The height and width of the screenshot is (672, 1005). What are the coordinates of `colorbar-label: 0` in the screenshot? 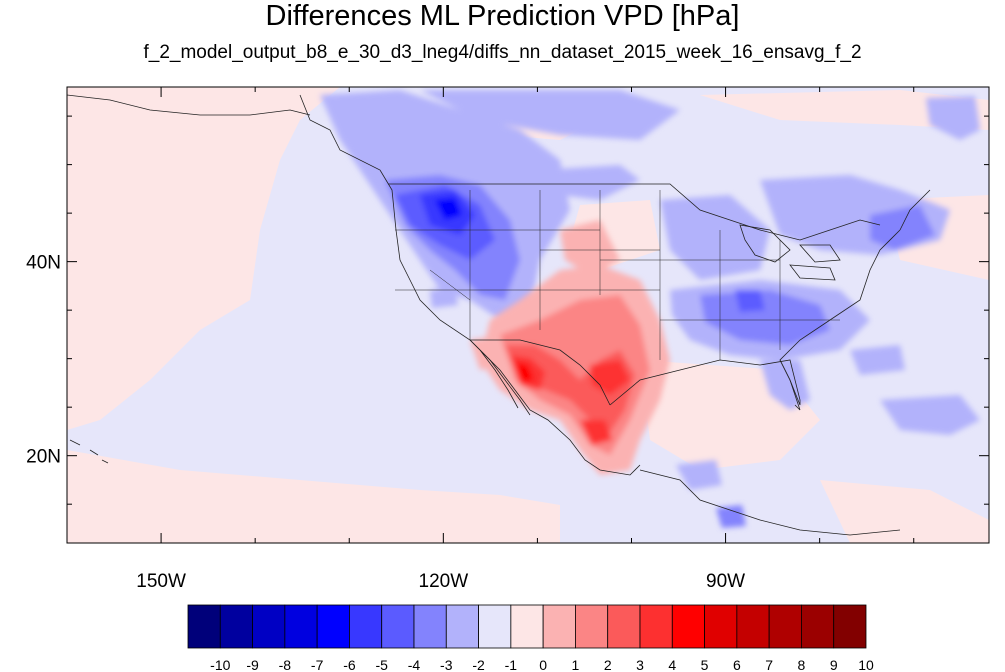 It's located at (543, 664).